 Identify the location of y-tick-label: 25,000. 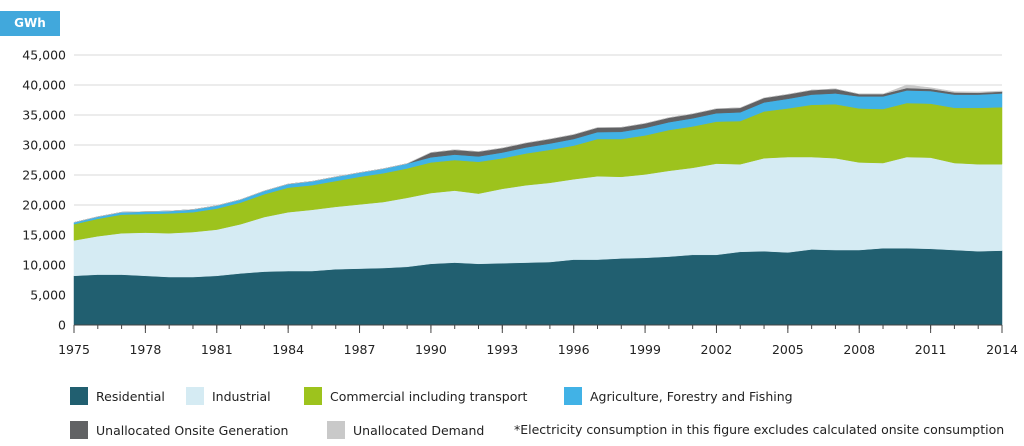
(44, 175).